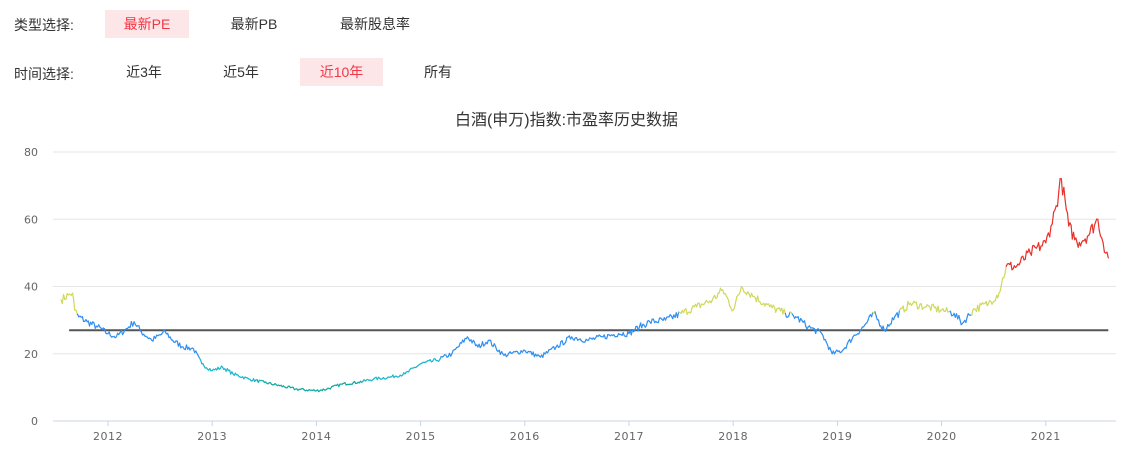  What do you see at coordinates (341, 72) in the screenshot?
I see `time-option-10y: 近10年` at bounding box center [341, 72].